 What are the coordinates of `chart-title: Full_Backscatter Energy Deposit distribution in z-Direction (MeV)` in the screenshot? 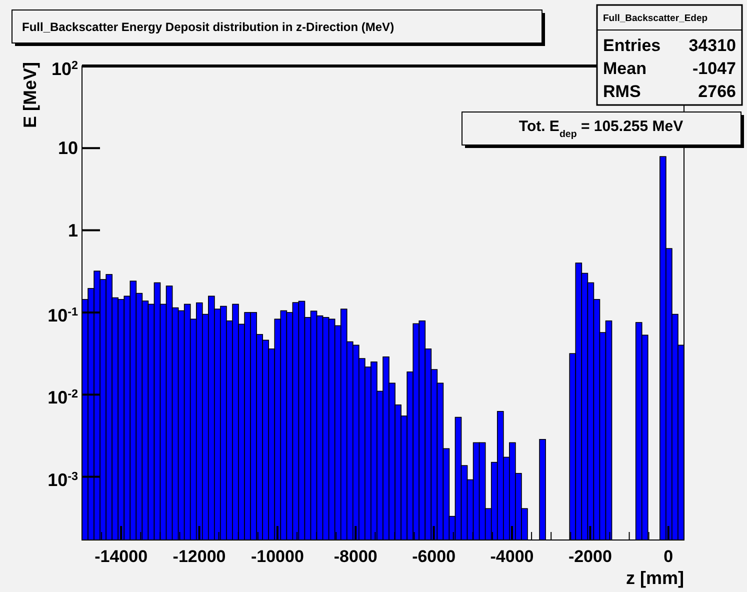 It's located at (208, 27).